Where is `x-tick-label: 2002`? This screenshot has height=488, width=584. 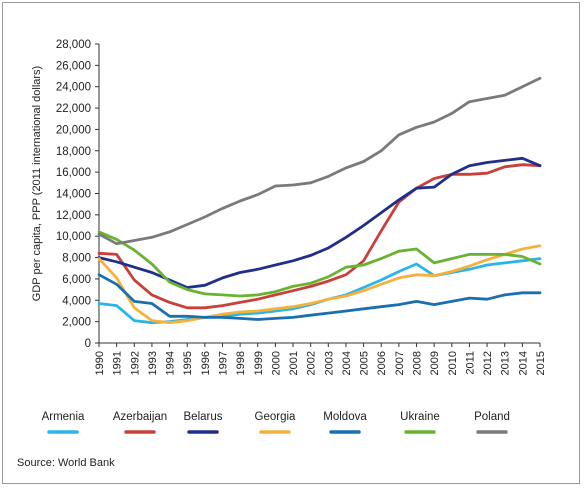 x-tick-label: 2002 is located at coordinates (312, 363).